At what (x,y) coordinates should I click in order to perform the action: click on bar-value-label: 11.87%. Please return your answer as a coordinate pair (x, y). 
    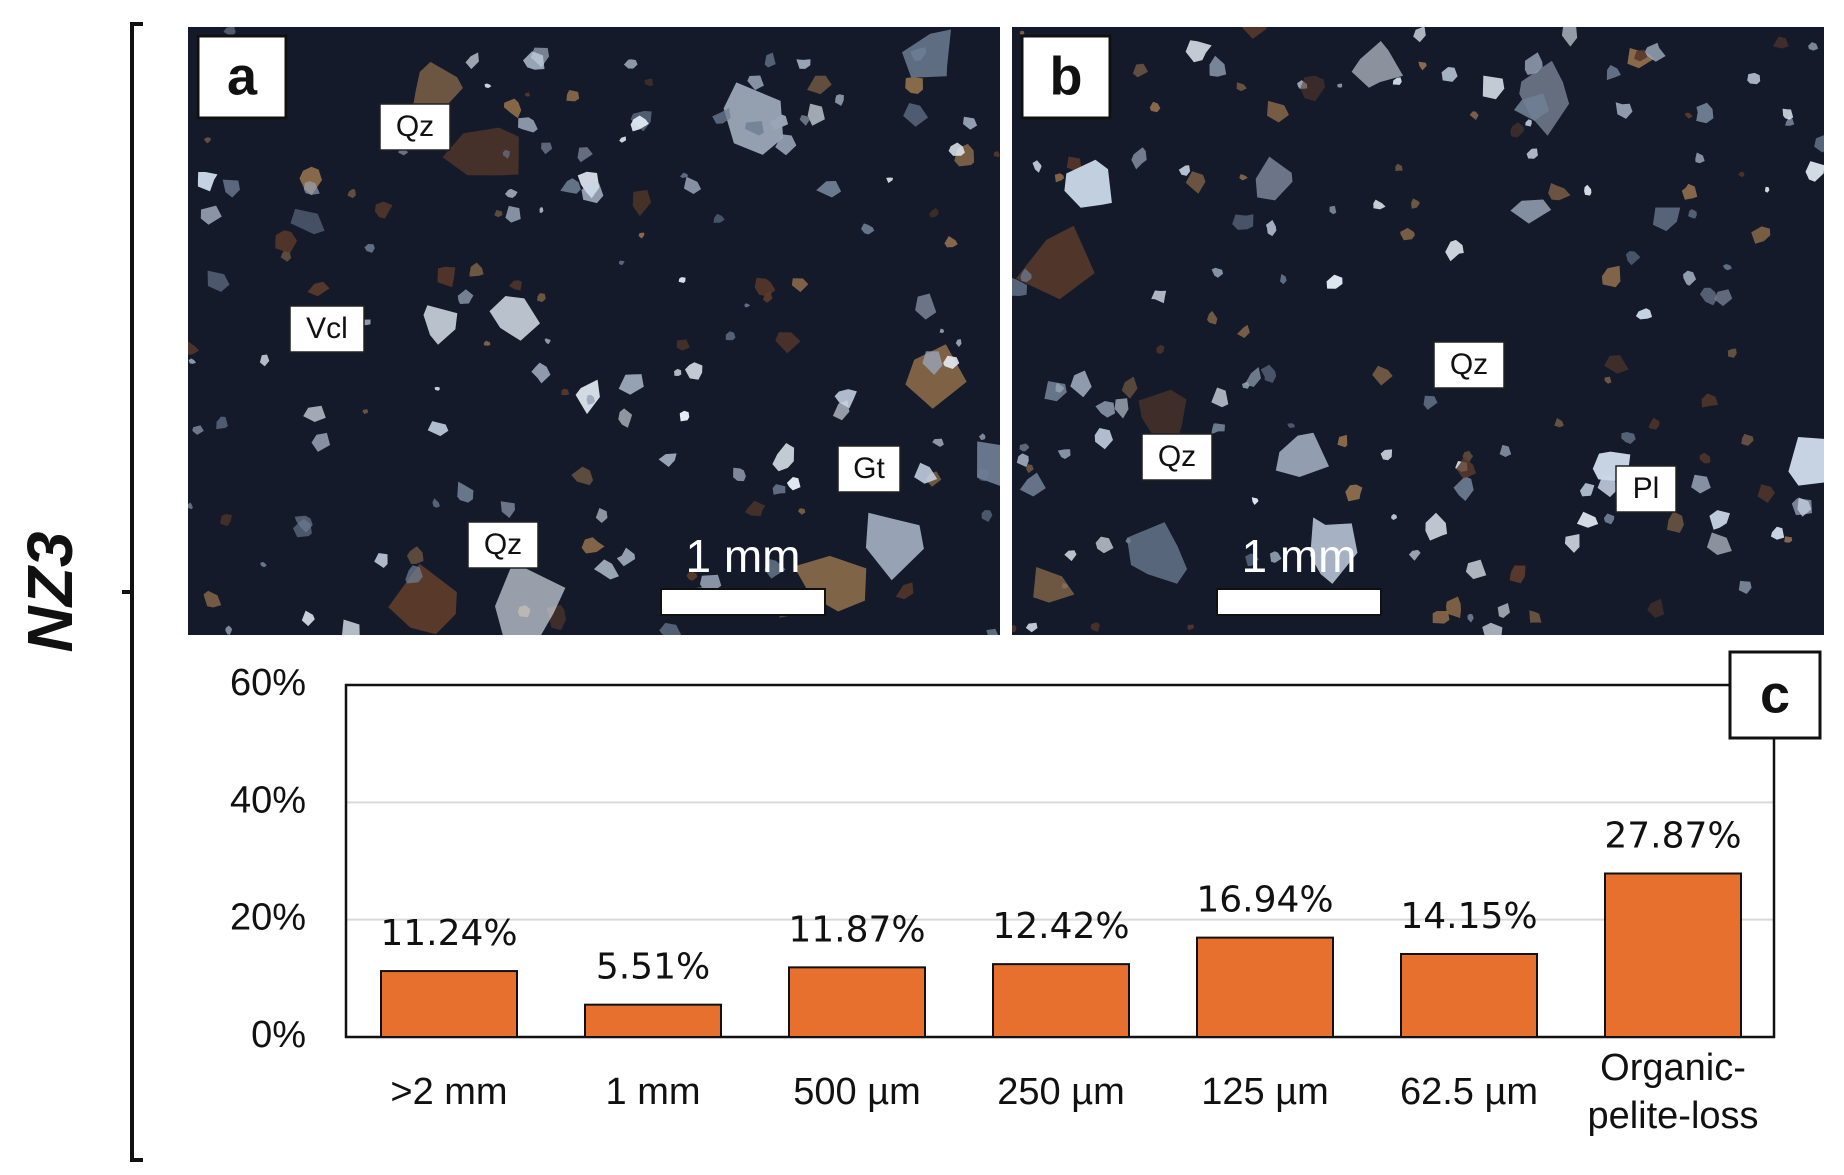
    Looking at the image, I should click on (856, 929).